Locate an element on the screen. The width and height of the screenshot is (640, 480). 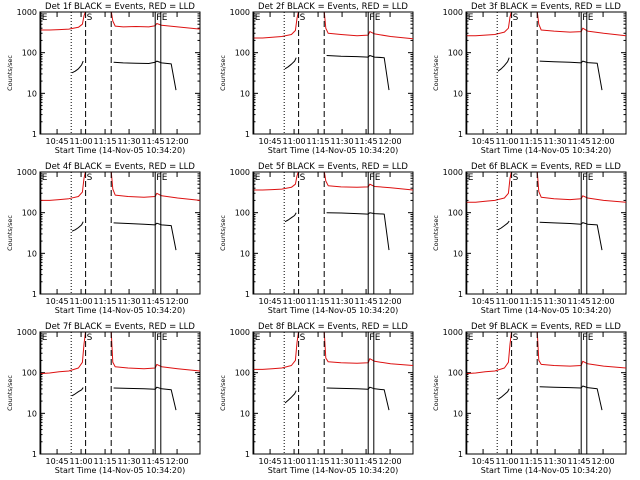
panel-title: Det 2f BLACK = Events, RED = LLD is located at coordinates (333, 7).